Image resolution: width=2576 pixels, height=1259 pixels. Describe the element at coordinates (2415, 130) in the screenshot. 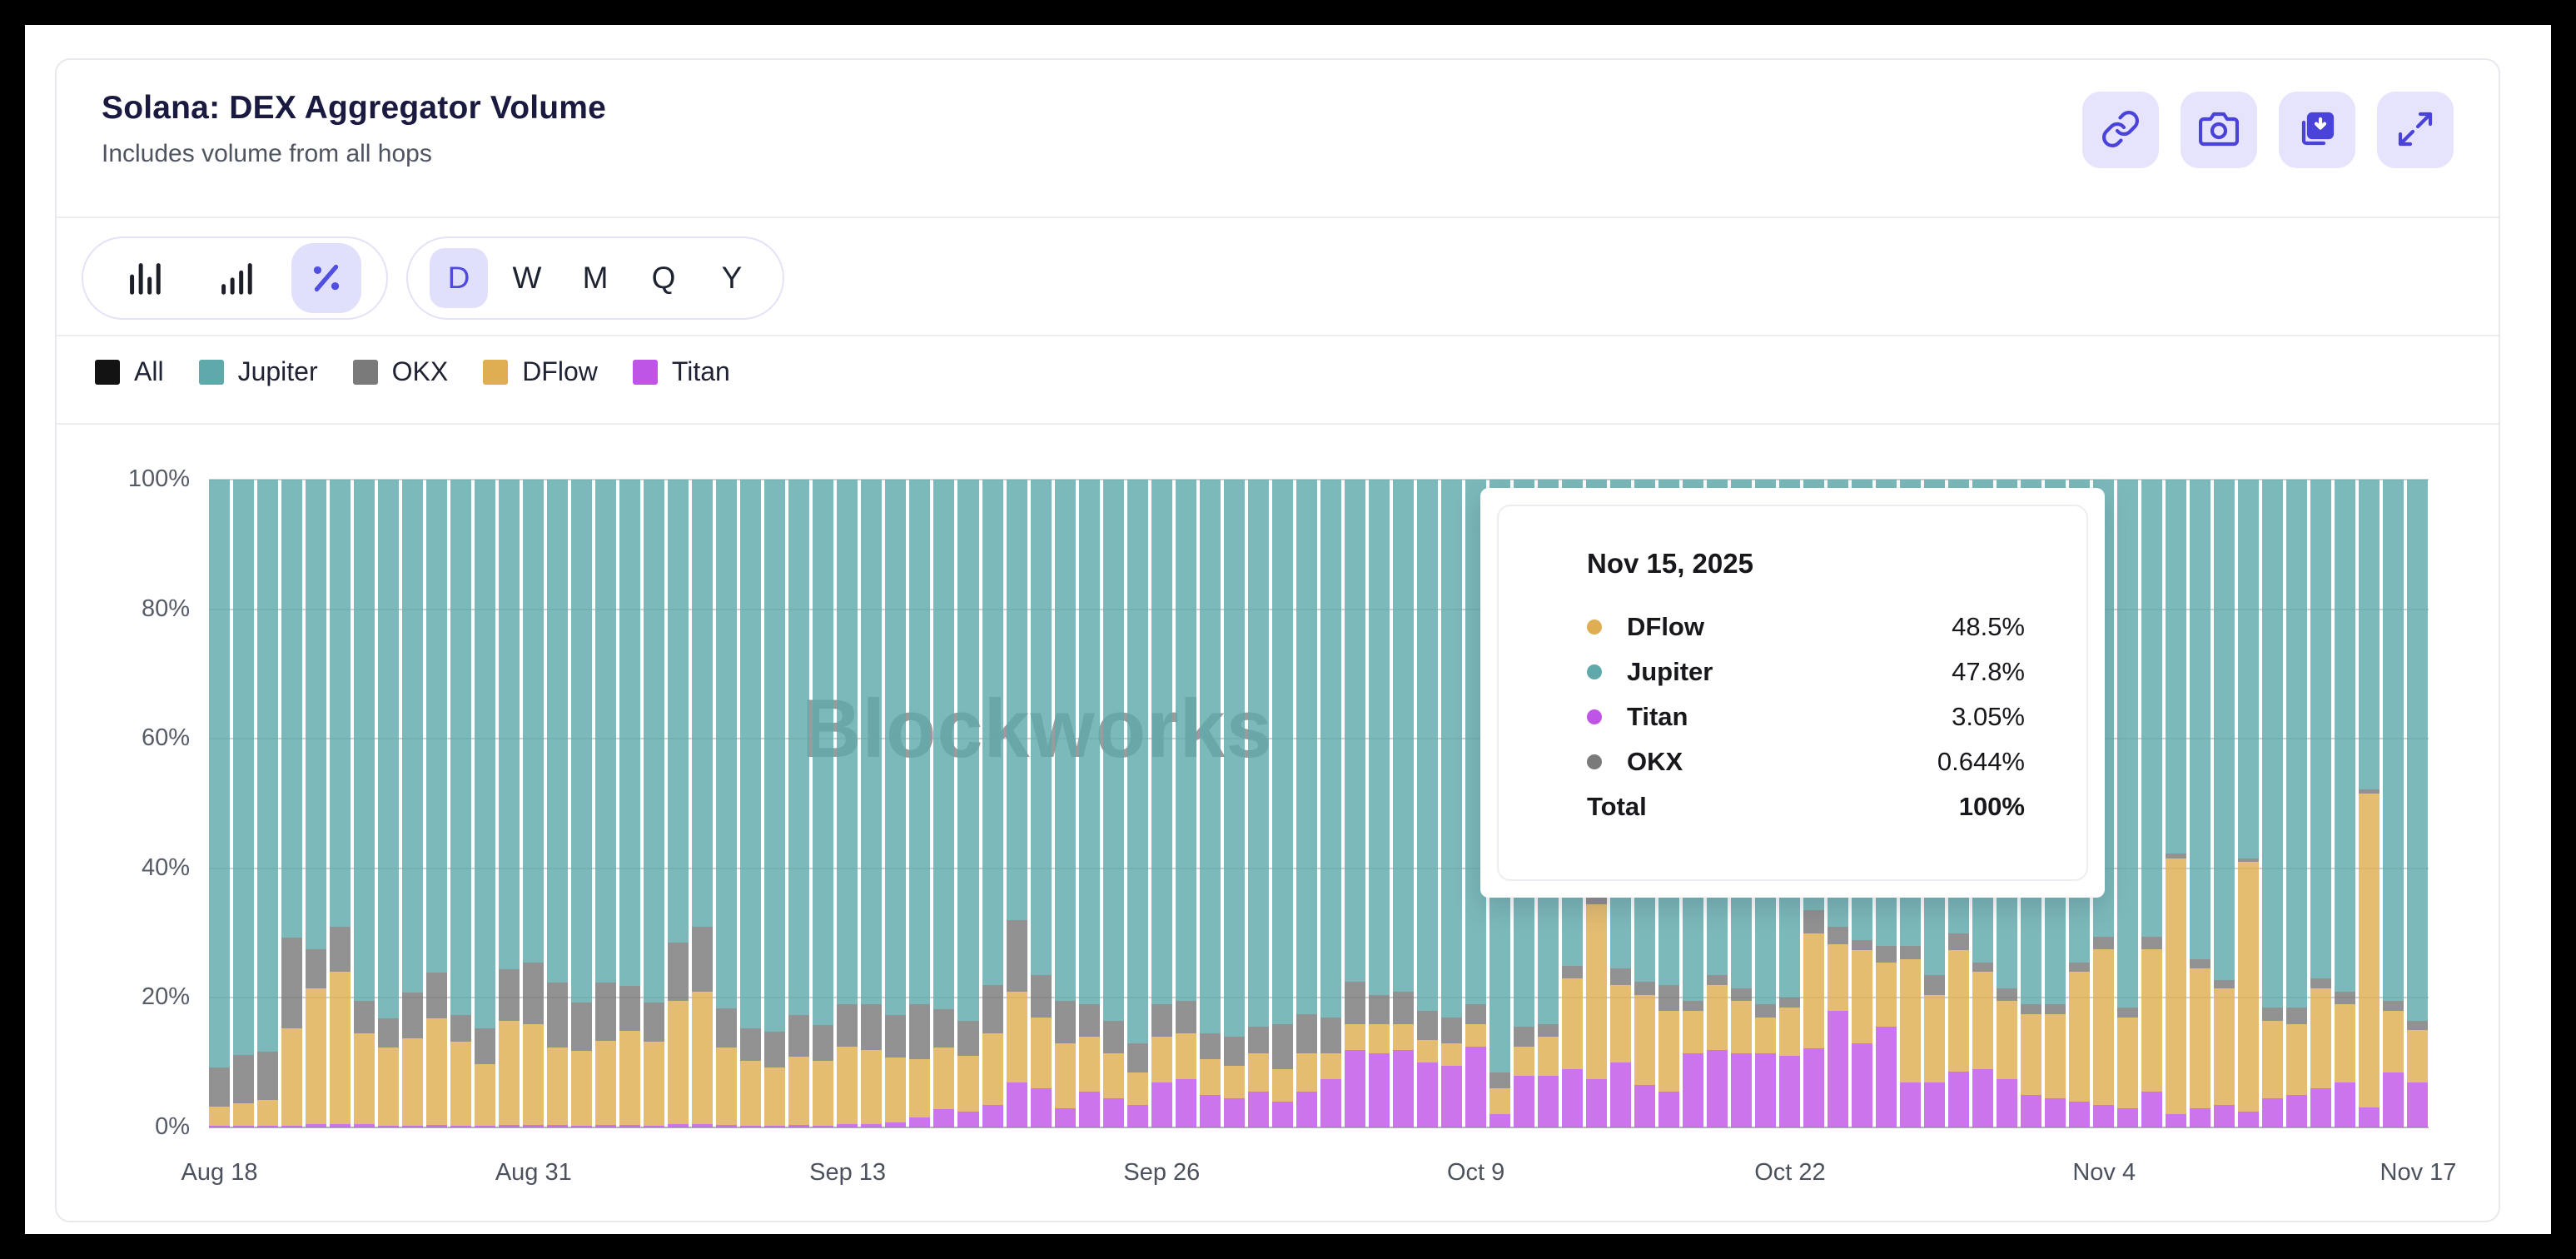

I see `fullscreen-button` at that location.